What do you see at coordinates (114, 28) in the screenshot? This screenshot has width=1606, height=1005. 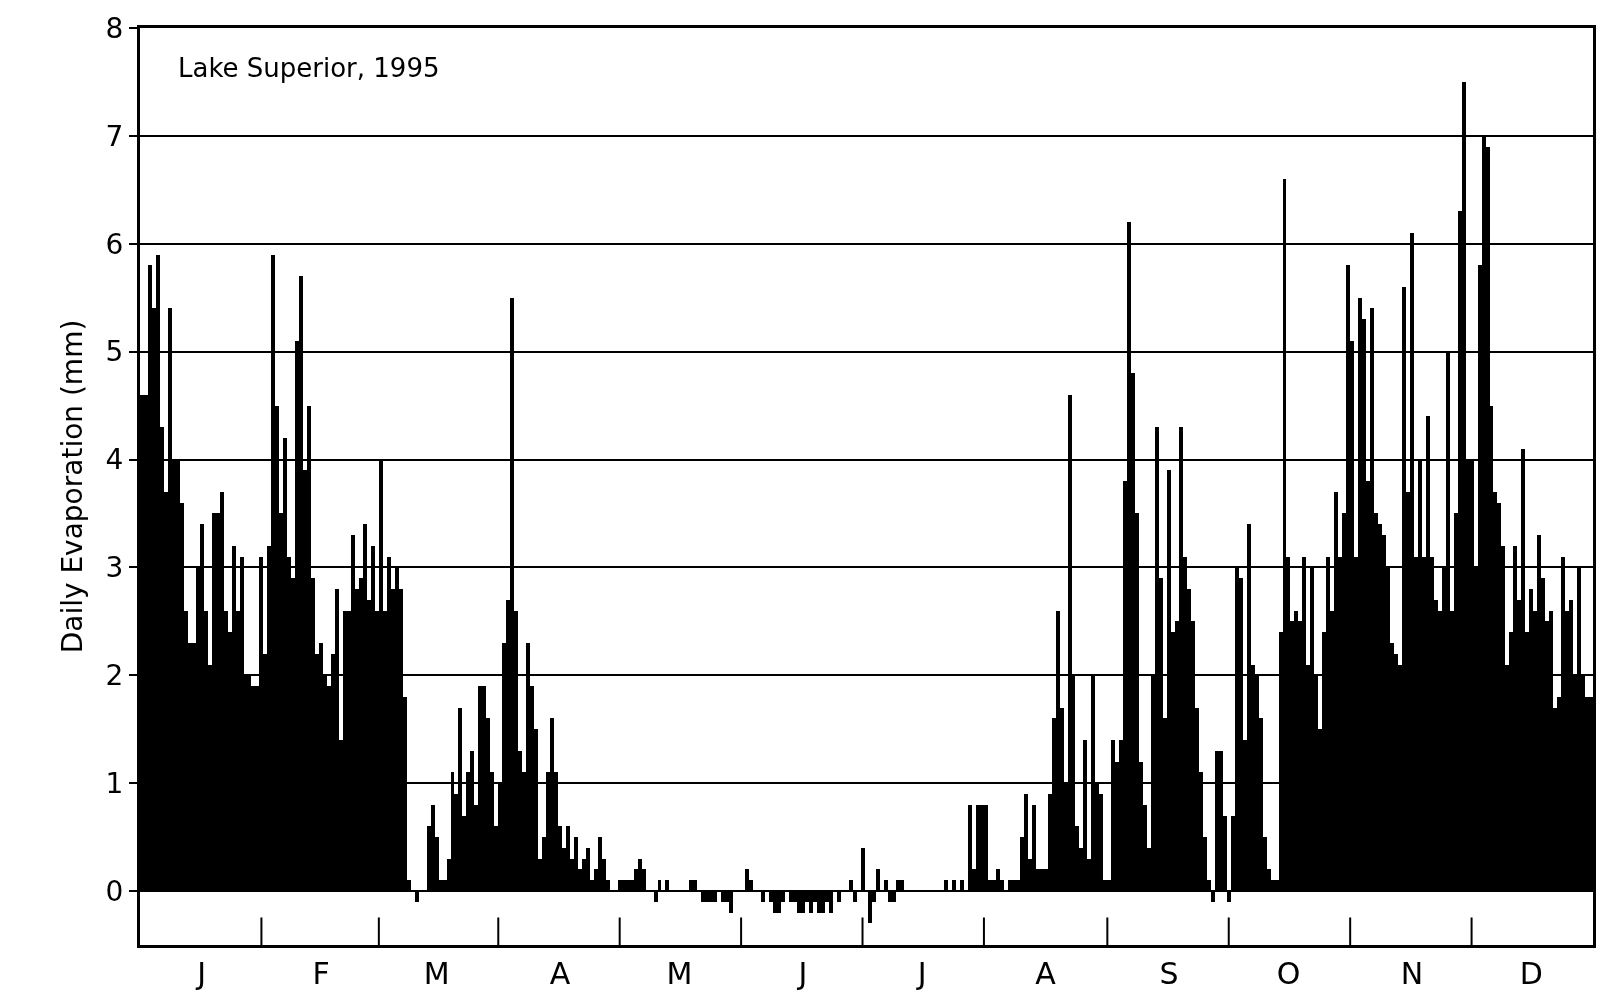 I see `y-tick-label: 8` at bounding box center [114, 28].